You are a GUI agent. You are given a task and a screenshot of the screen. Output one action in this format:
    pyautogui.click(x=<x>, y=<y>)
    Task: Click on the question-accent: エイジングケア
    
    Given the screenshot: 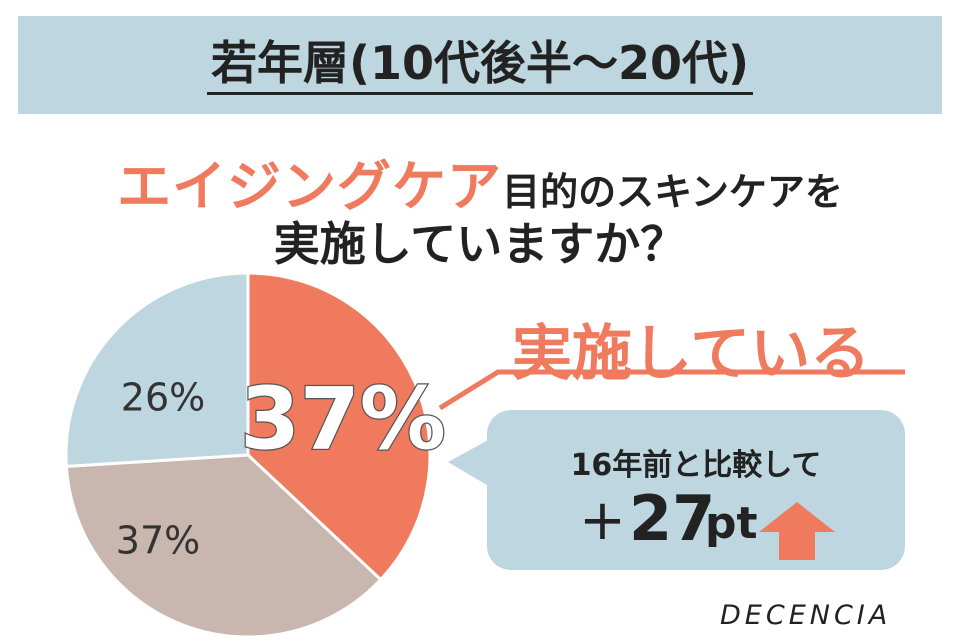 What is the action you would take?
    pyautogui.click(x=310, y=186)
    